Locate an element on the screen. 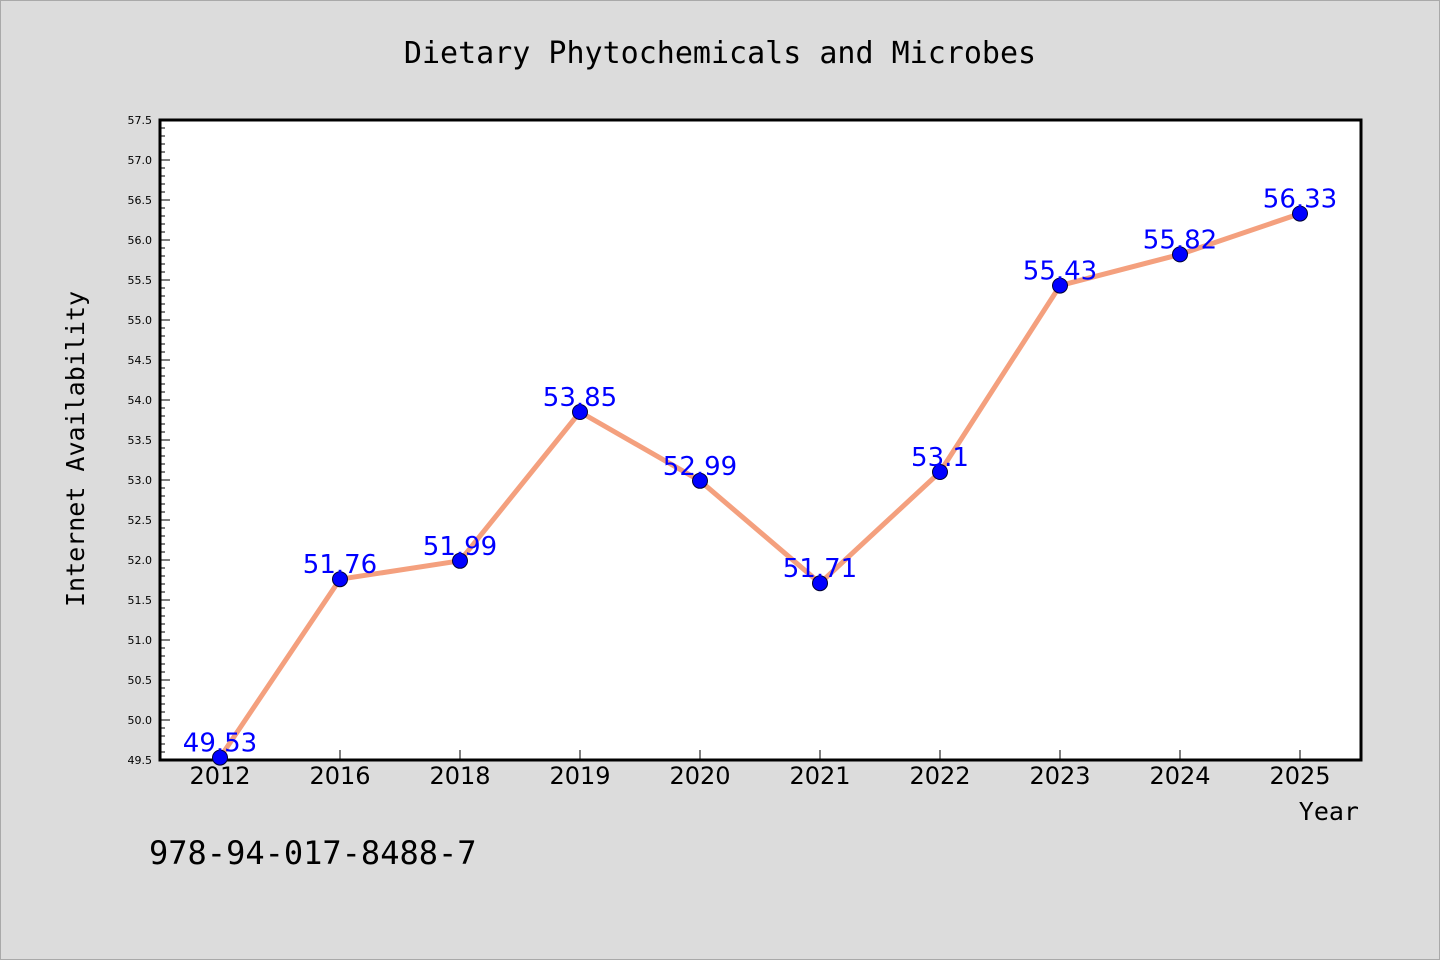  x-tick-label: 2012 is located at coordinates (219, 776).